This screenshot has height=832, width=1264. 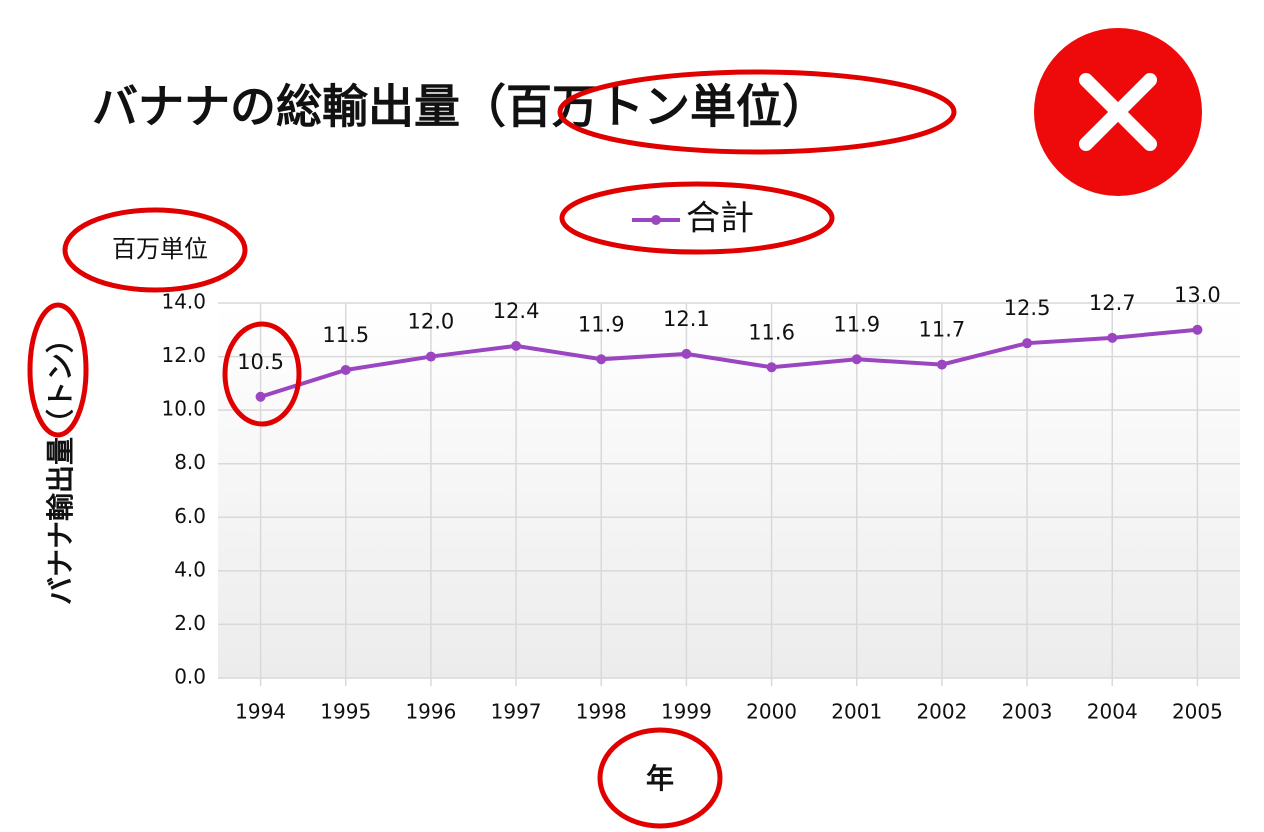 What do you see at coordinates (345, 712) in the screenshot?
I see `x-tick-label: 1995` at bounding box center [345, 712].